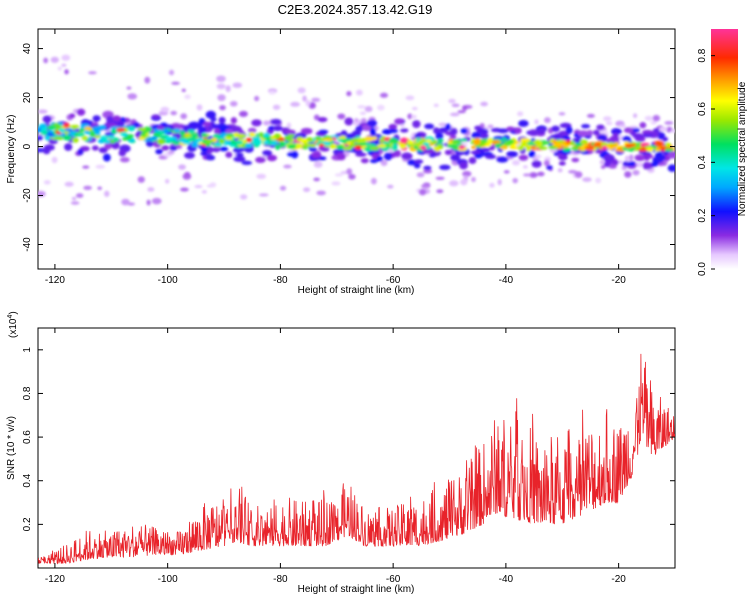  I want to click on spectrogram-y-tick-label: 40, so click(27, 49).